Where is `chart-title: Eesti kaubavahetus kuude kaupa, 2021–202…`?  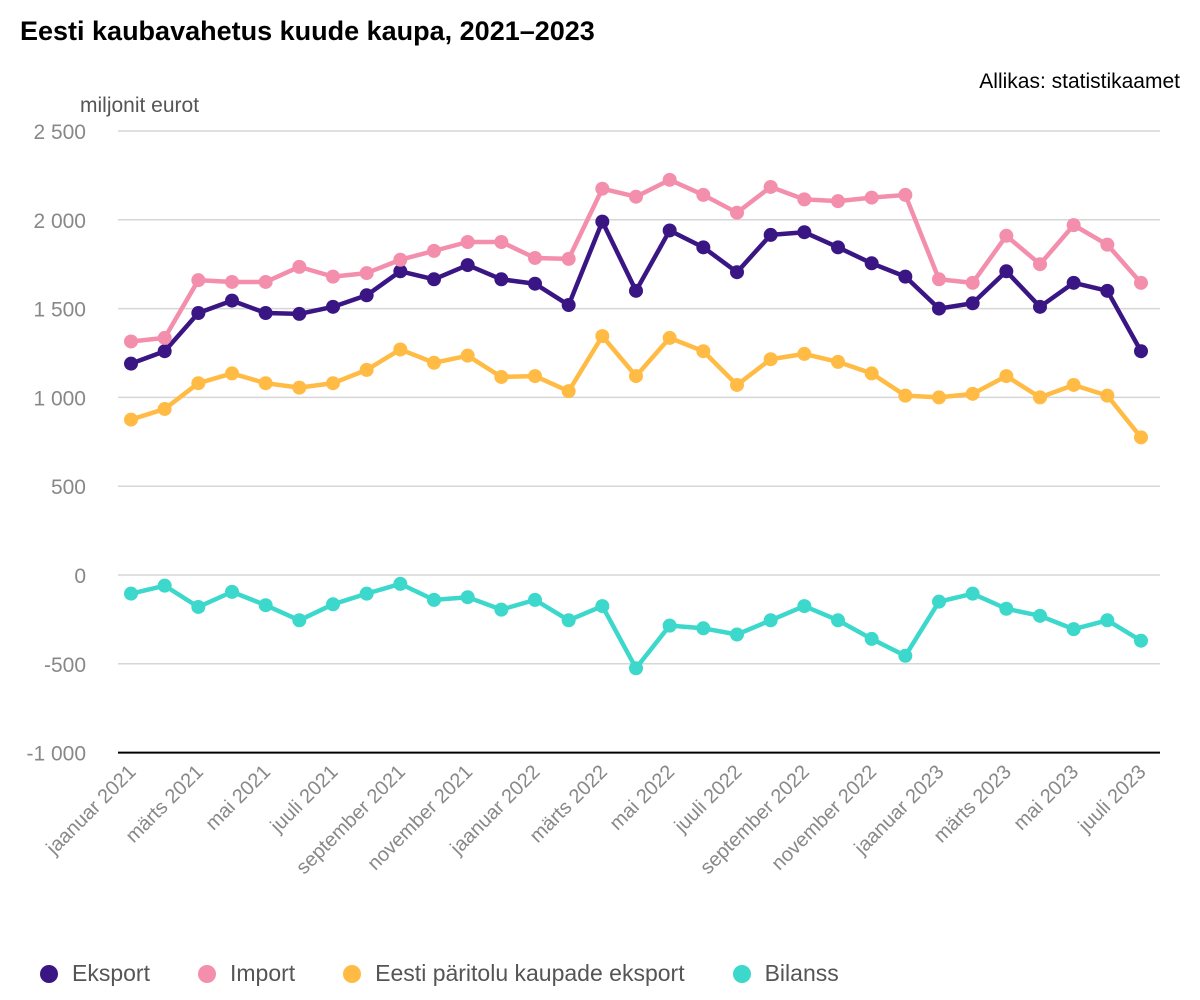 chart-title: Eesti kaubavahetus kuude kaupa, 2021–202… is located at coordinates (307, 31).